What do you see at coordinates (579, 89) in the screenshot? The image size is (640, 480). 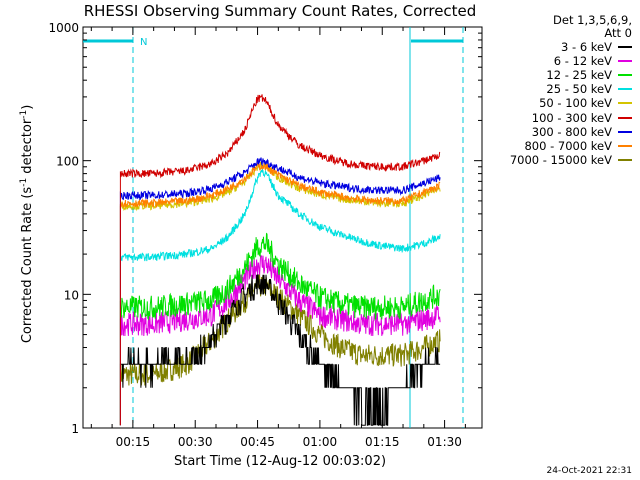 I see `legend-label: 25 - 50 keV` at bounding box center [579, 89].